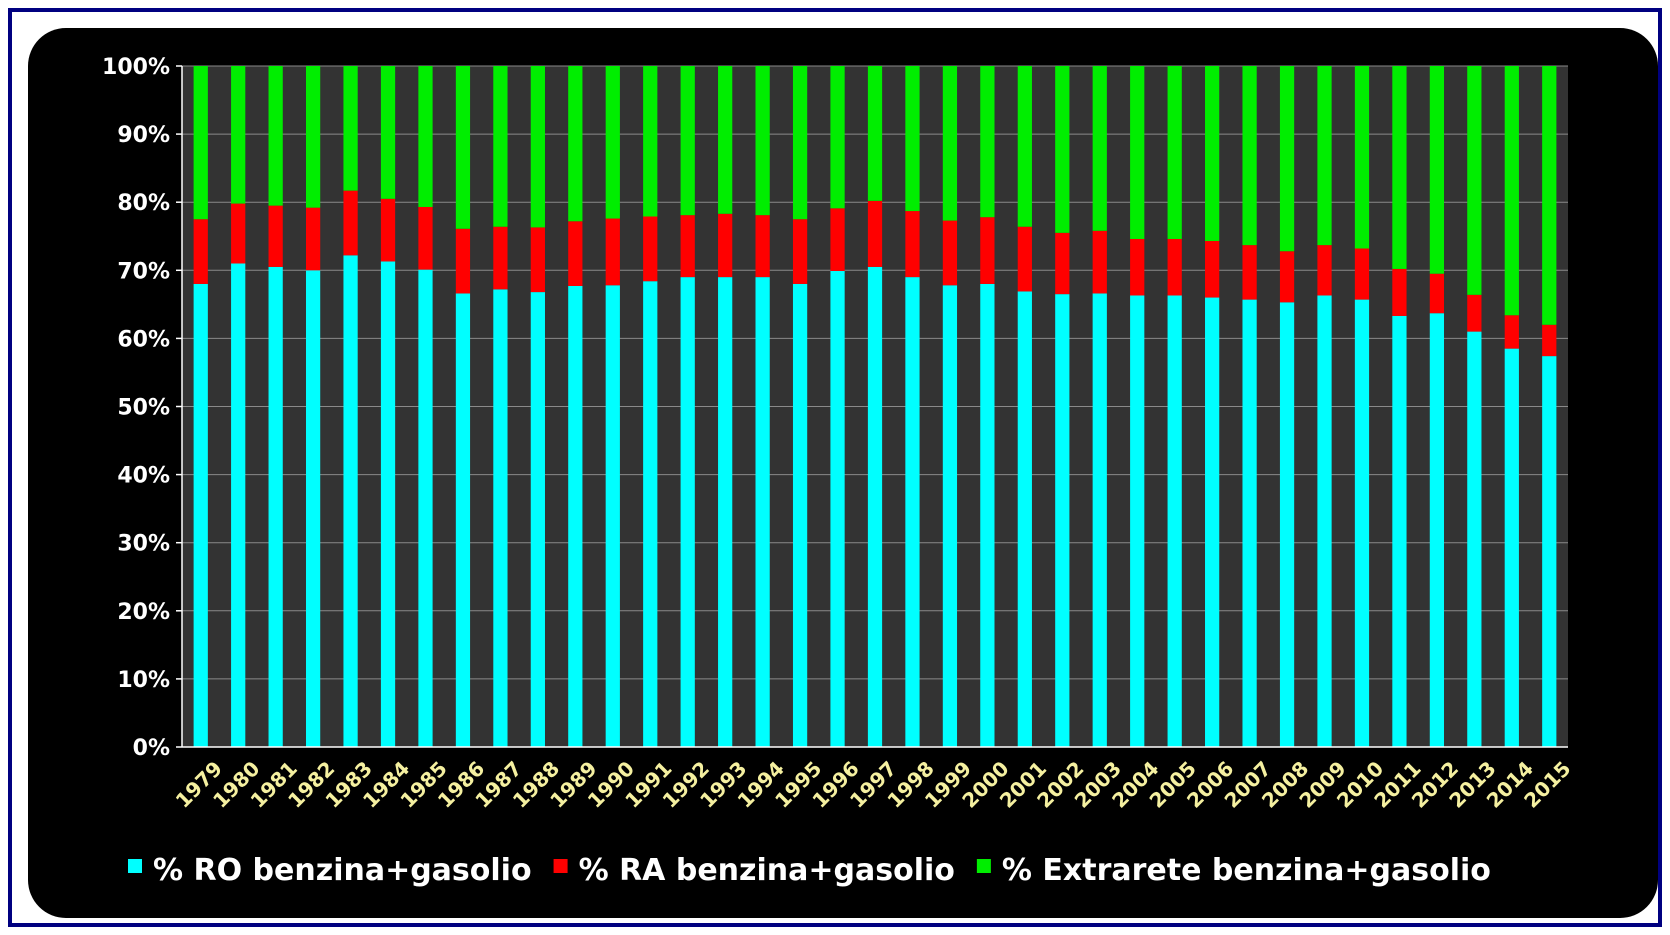 Image resolution: width=1670 pixels, height=935 pixels. What do you see at coordinates (1137, 152) in the screenshot?
I see `bar-segment-extrarete-2004` at bounding box center [1137, 152].